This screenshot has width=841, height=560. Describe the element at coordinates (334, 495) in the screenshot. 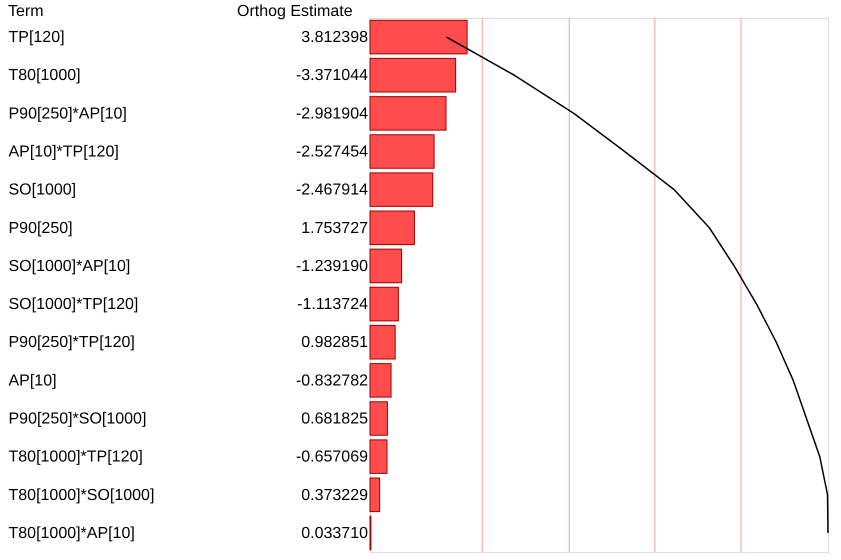

I see `text: 0.373229` at that location.